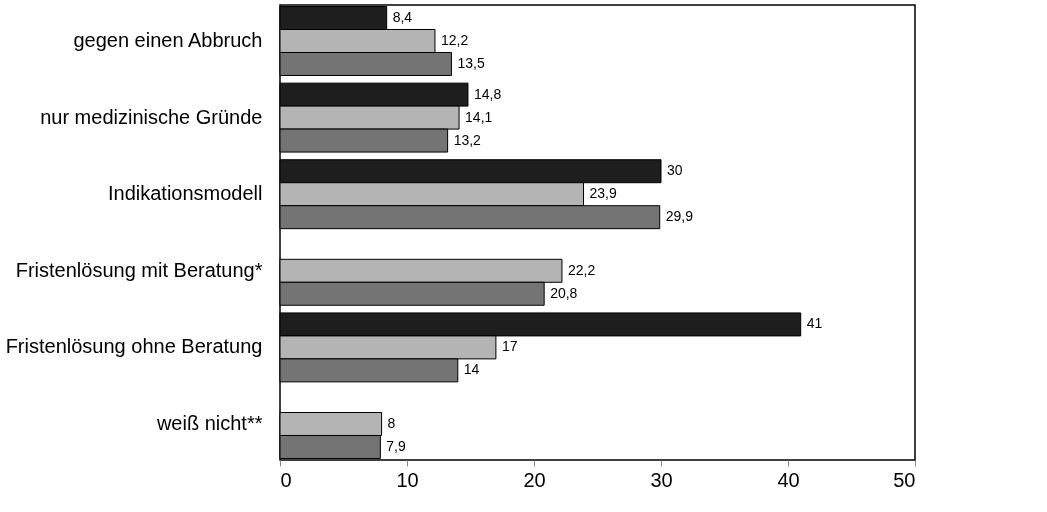  I want to click on data-label: 17, so click(509, 346).